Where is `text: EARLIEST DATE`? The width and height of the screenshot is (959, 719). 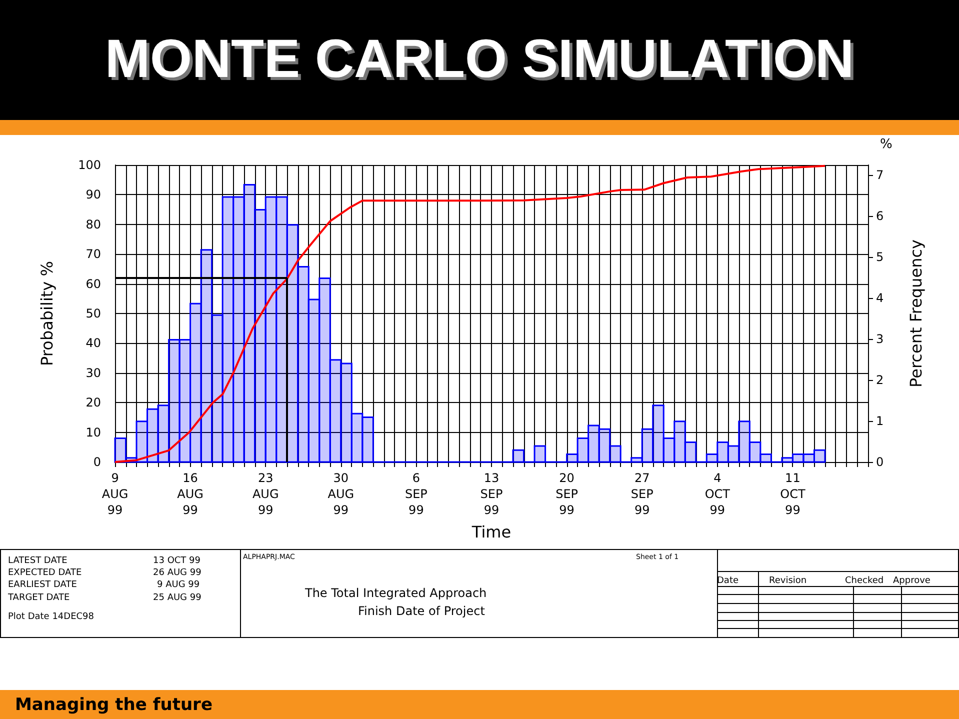 text: EARLIEST DATE is located at coordinates (42, 585).